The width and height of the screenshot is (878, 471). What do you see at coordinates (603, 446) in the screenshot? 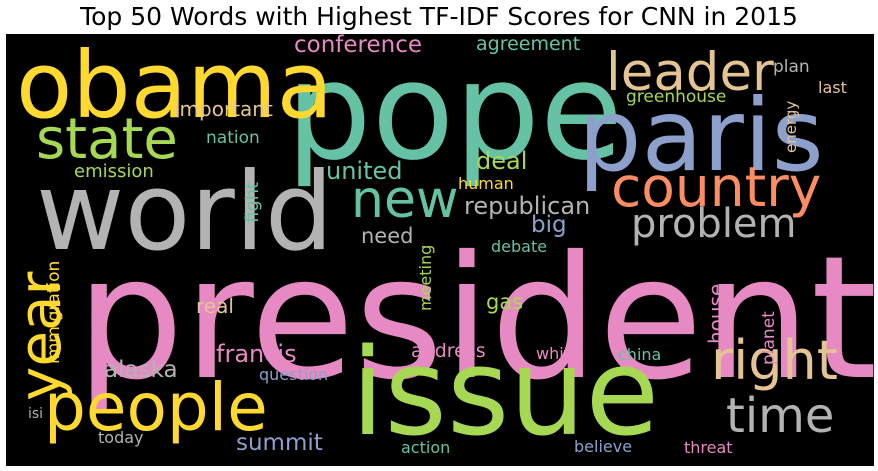
I see `word-believe: believe` at bounding box center [603, 446].